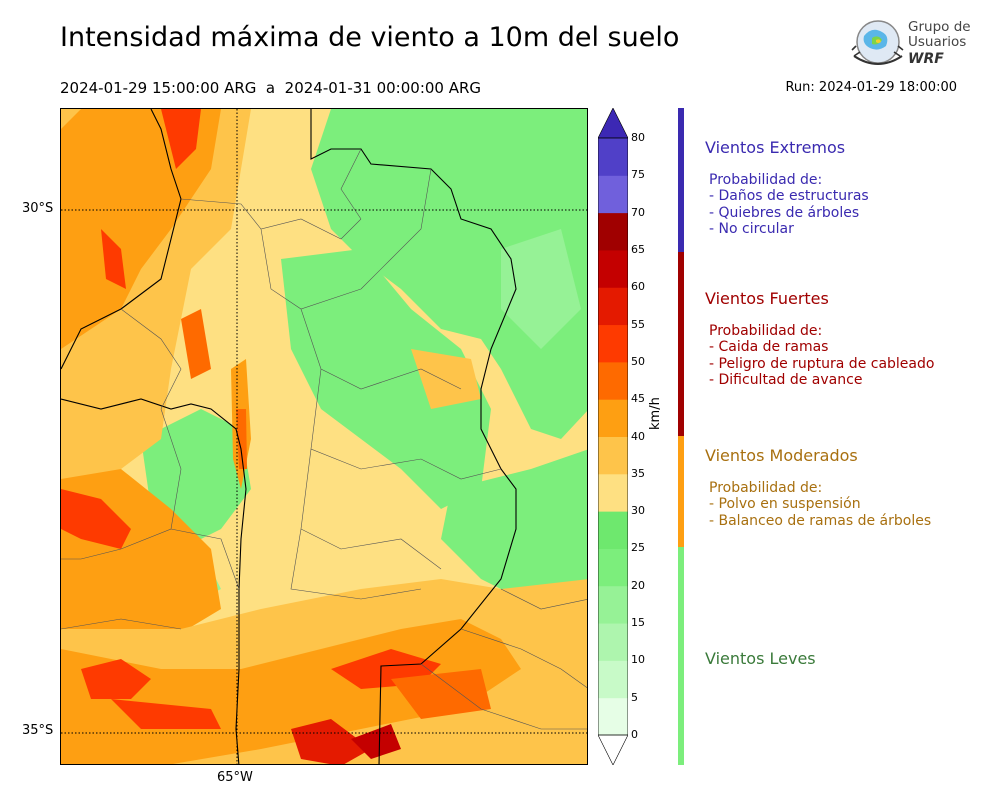  What do you see at coordinates (638, 249) in the screenshot?
I see `colorbar-tick-label: 65` at bounding box center [638, 249].